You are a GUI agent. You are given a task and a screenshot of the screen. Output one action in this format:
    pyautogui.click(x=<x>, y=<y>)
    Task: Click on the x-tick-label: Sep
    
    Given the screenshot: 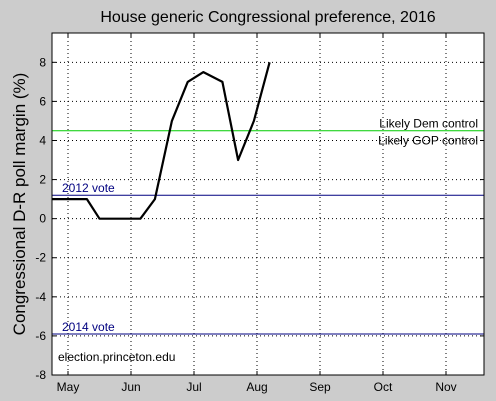 What is the action you would take?
    pyautogui.click(x=320, y=387)
    